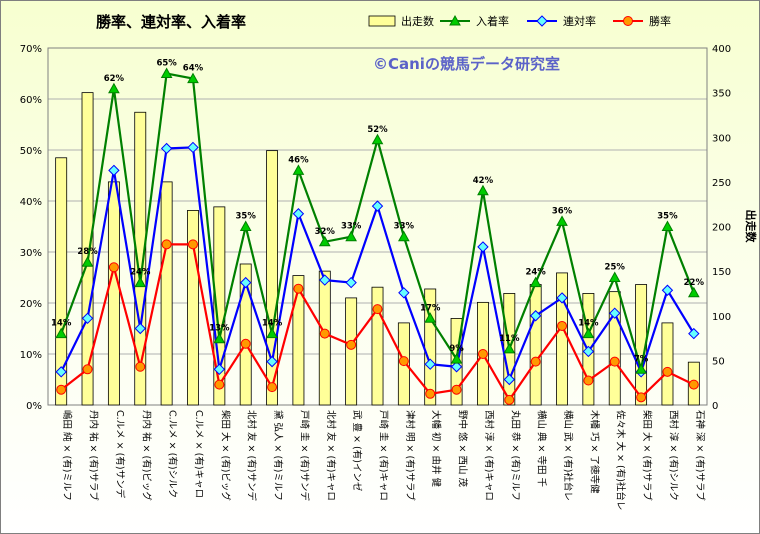 This screenshot has width=760, height=534. What do you see at coordinates (483, 181) in the screenshot?
I see `placing-rate-data-label: 42%` at bounding box center [483, 181].